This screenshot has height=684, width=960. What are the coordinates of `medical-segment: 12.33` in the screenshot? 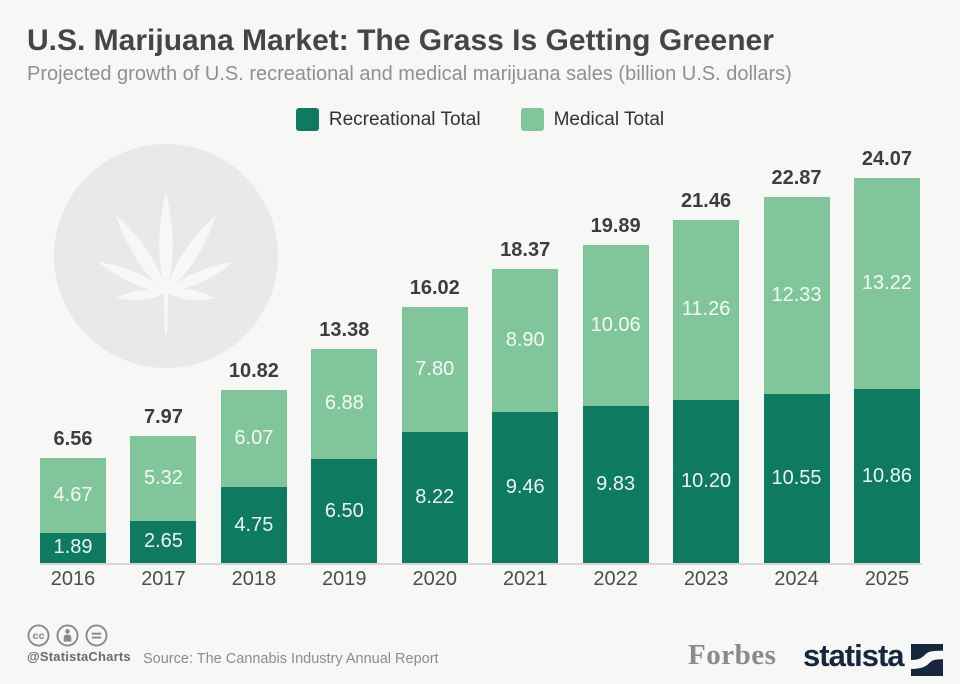 It's located at (796, 295).